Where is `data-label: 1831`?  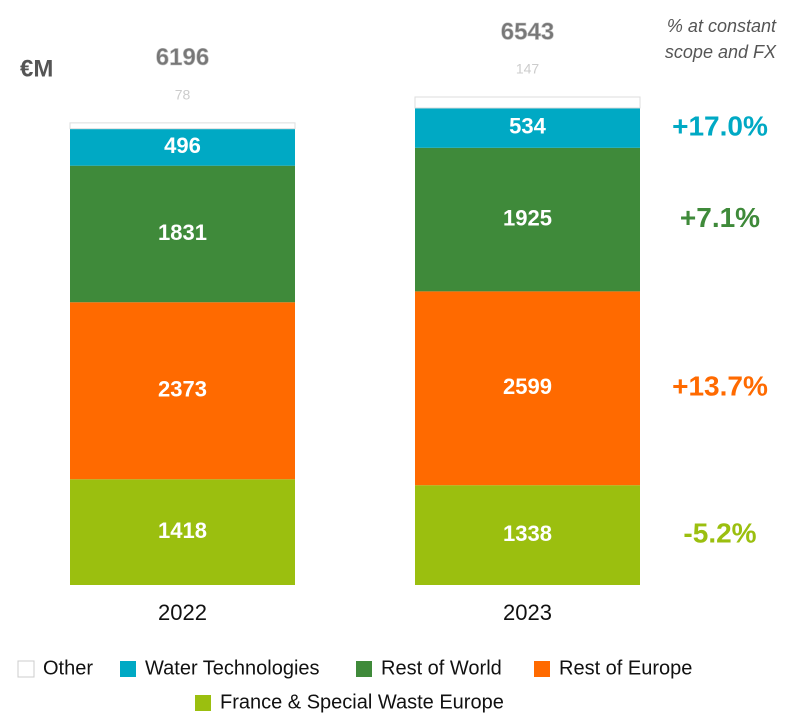 data-label: 1831 is located at coordinates (182, 232).